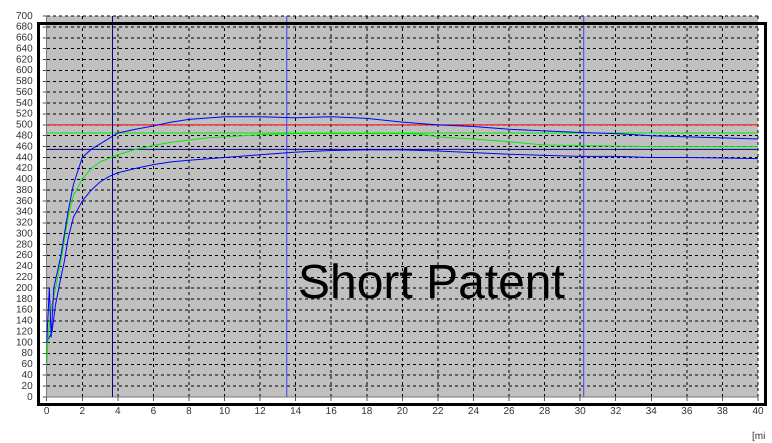 The height and width of the screenshot is (443, 772). I want to click on y-tick-label: 40, so click(28, 375).